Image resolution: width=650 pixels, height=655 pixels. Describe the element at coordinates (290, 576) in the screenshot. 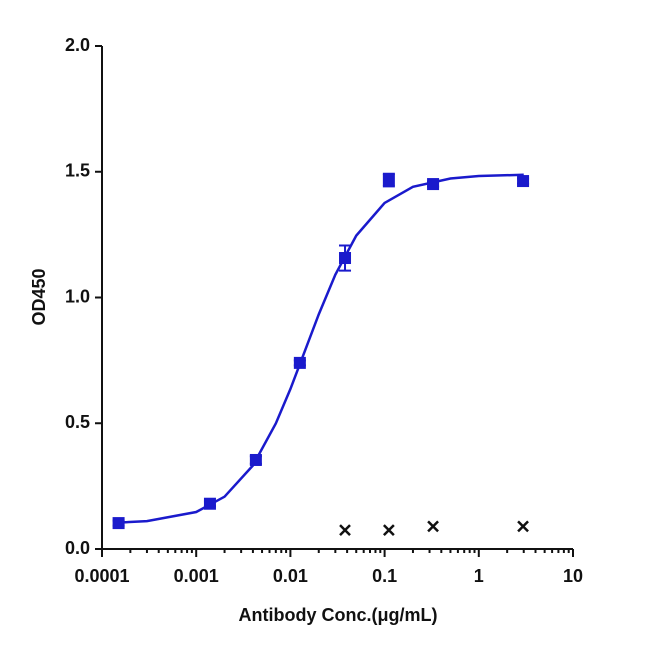

I see `x-tick-label: 0.01` at that location.